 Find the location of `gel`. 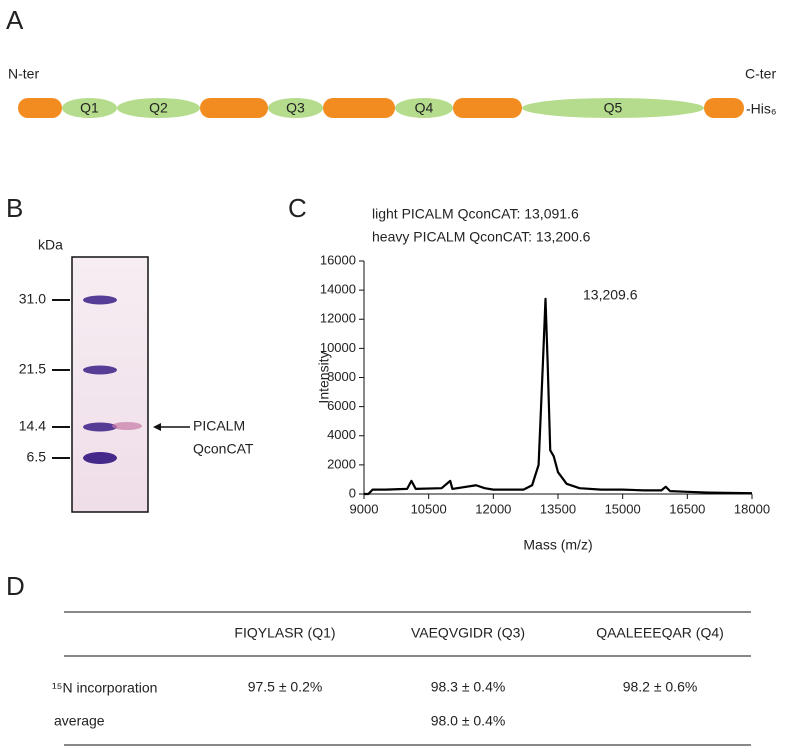

gel is located at coordinates (110, 384).